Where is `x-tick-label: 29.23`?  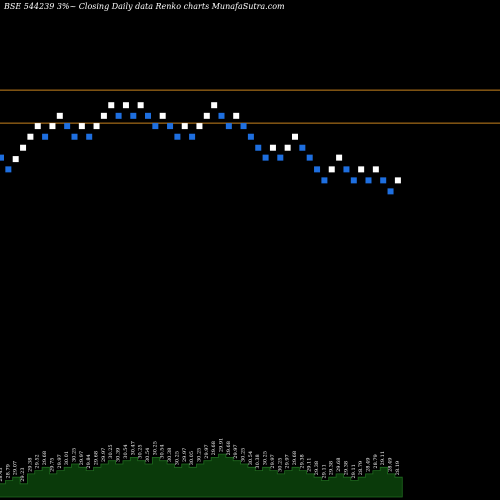 x-tick-label: 29.23 is located at coordinates (23, 474).